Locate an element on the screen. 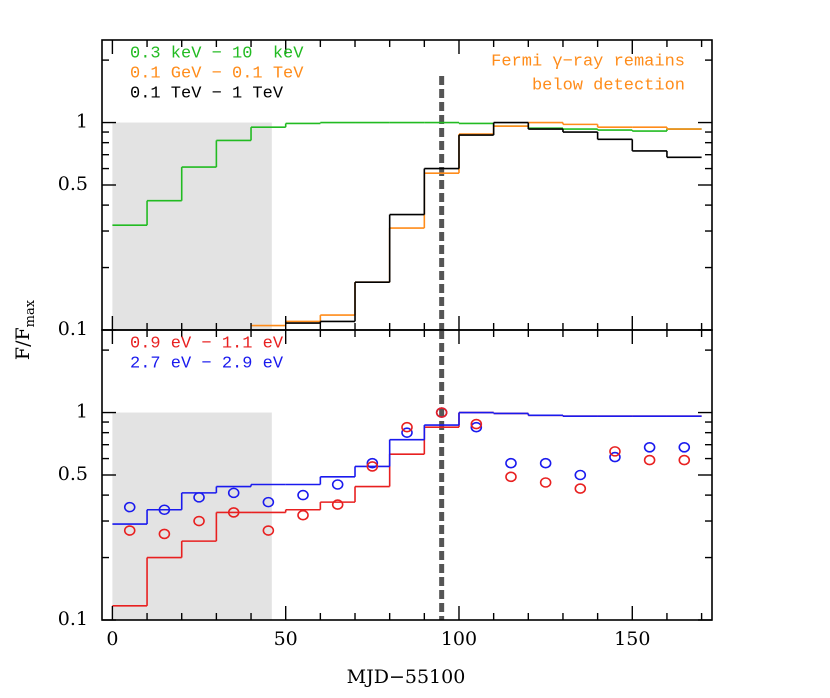 The width and height of the screenshot is (830, 698). x-tick-label: 100 is located at coordinates (459, 639).